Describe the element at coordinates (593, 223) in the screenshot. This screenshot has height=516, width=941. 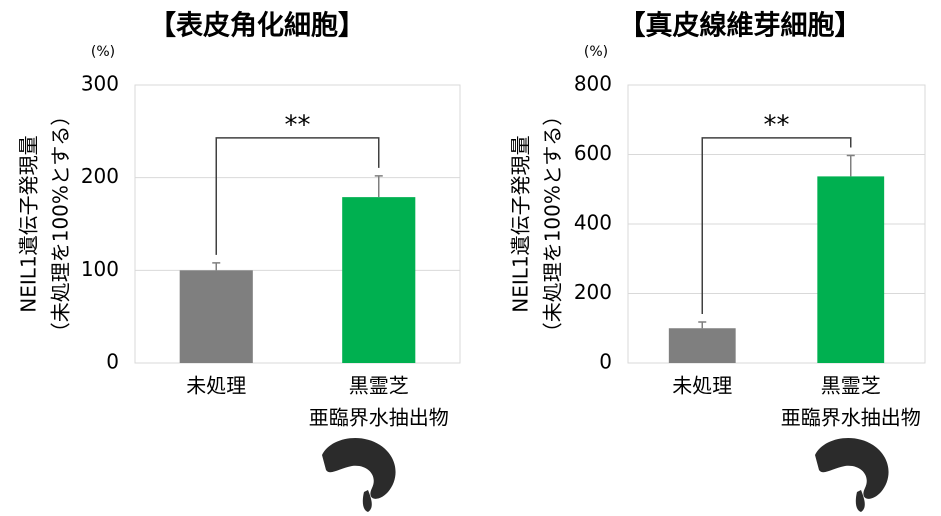
I see `y-tick-label: 400` at that location.